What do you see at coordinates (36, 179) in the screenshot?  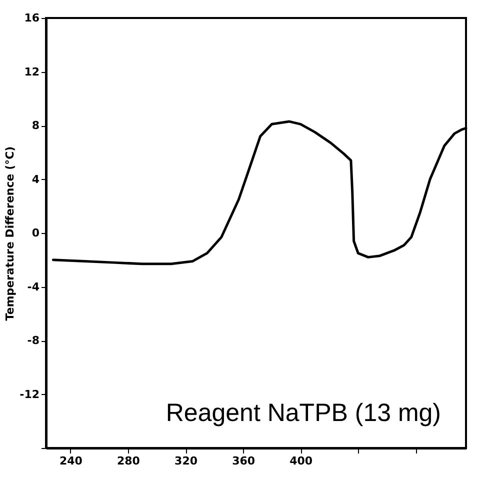 I see `y-tick-label: 4` at bounding box center [36, 179].